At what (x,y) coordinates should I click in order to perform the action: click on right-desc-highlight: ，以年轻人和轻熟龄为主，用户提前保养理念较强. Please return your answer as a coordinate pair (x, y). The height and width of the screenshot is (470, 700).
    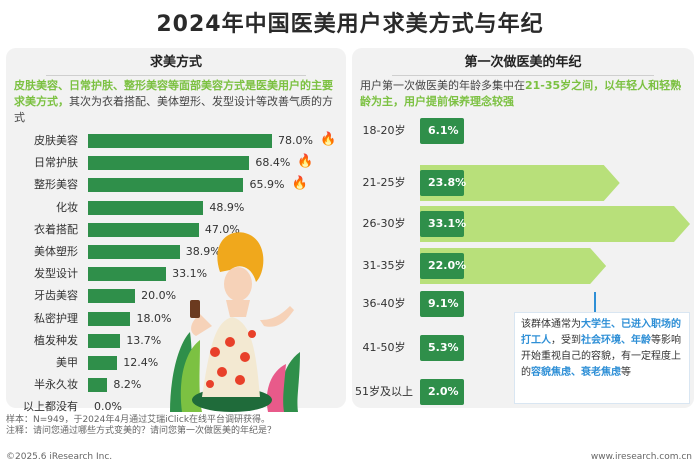
    Looking at the image, I should click on (521, 93).